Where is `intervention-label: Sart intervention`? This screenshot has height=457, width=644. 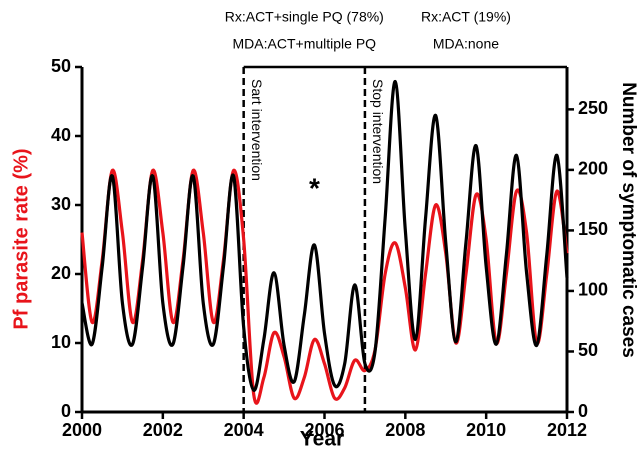 intervention-label: Sart intervention is located at coordinates (257, 130).